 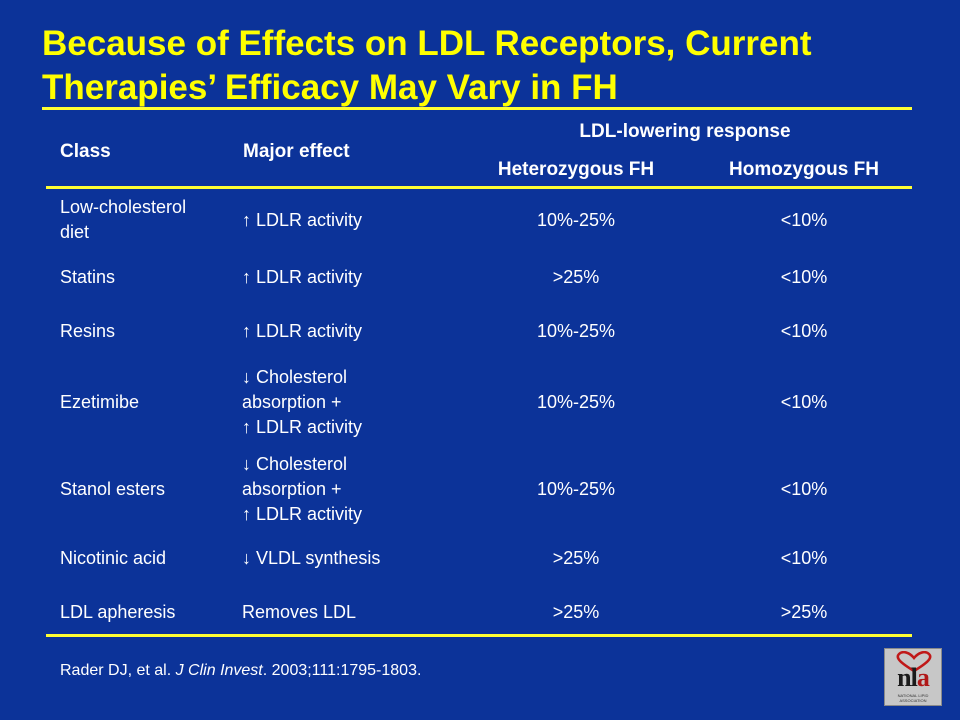 I want to click on logo-org-name: NATIONAL LIPID ASSOCIATION, so click(x=913, y=698).